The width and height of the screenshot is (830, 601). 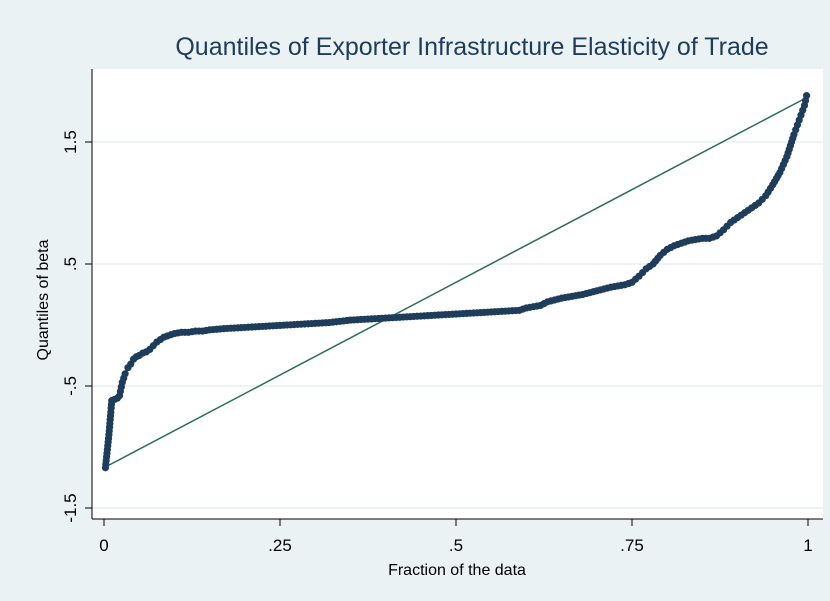 What do you see at coordinates (70, 142) in the screenshot?
I see `y-tick-label: 1.5` at bounding box center [70, 142].